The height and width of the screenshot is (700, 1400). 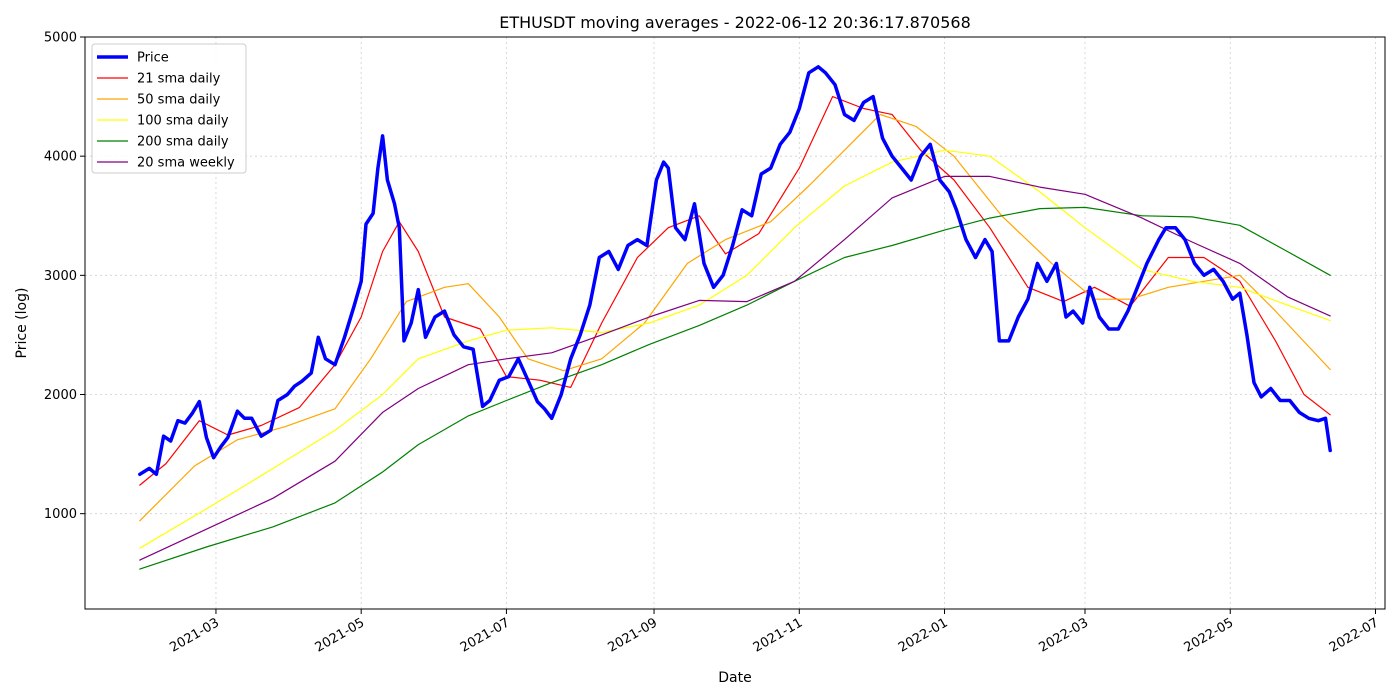 What do you see at coordinates (60, 157) in the screenshot?
I see `y-tick-label: 4000` at bounding box center [60, 157].